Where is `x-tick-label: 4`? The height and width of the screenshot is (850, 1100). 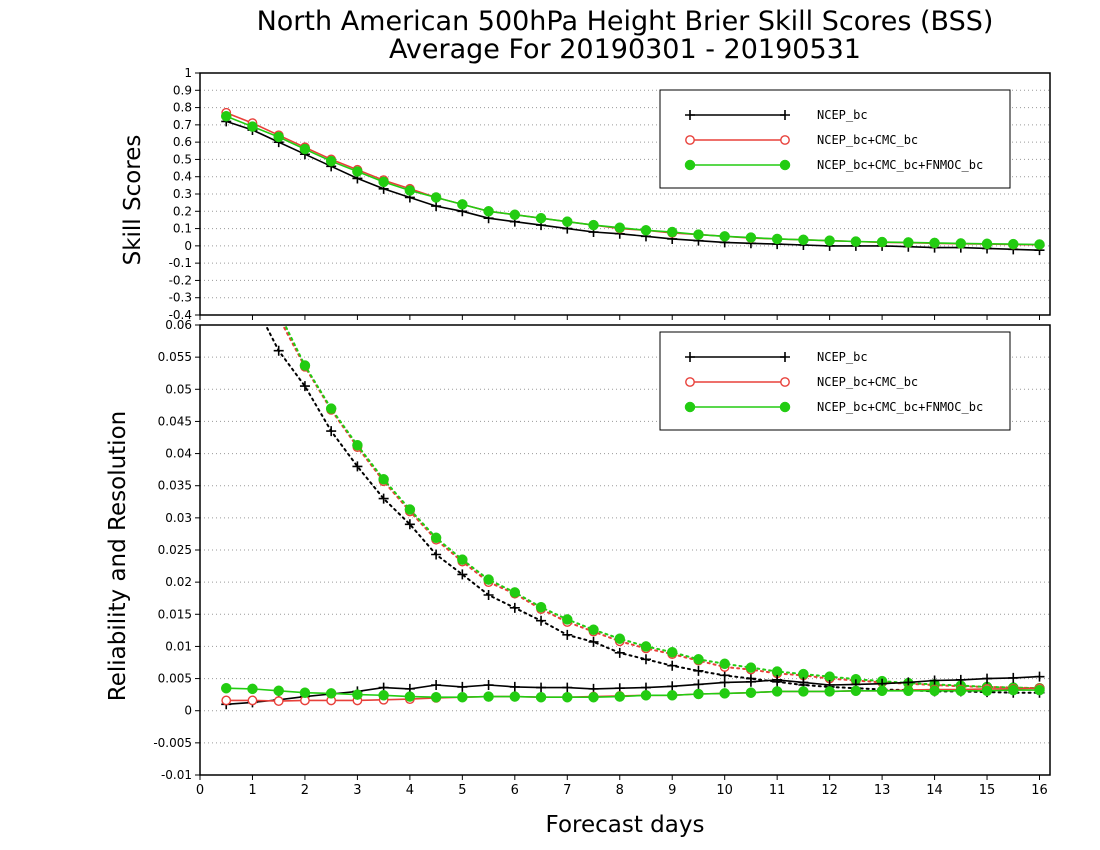 x-tick-label: 4 is located at coordinates (410, 790).